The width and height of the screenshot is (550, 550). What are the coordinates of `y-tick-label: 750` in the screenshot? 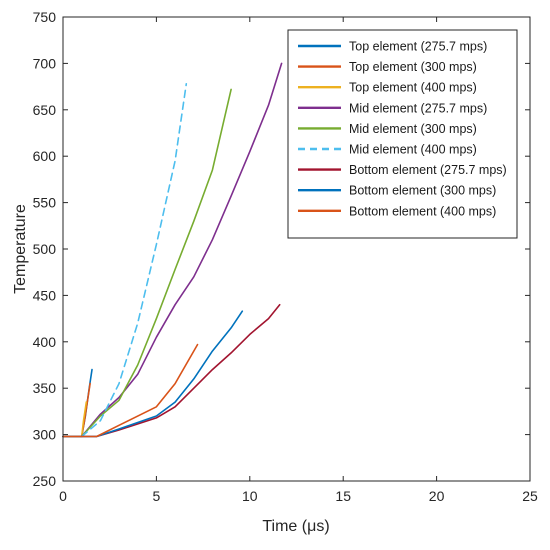 It's located at (45, 17).